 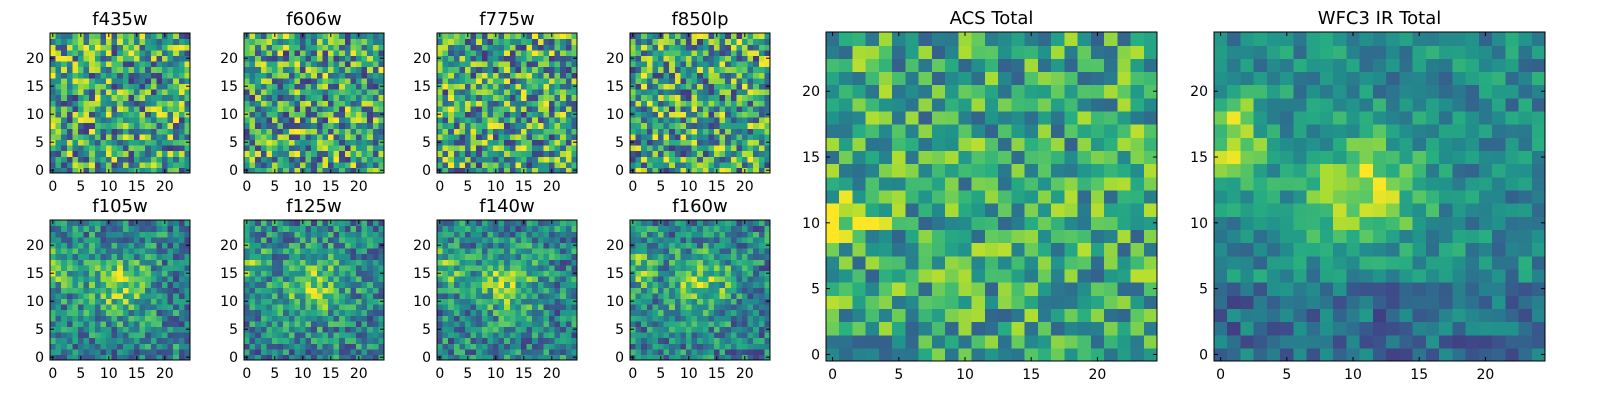 What do you see at coordinates (233, 143) in the screenshot?
I see `y-tick-label: 5` at bounding box center [233, 143].